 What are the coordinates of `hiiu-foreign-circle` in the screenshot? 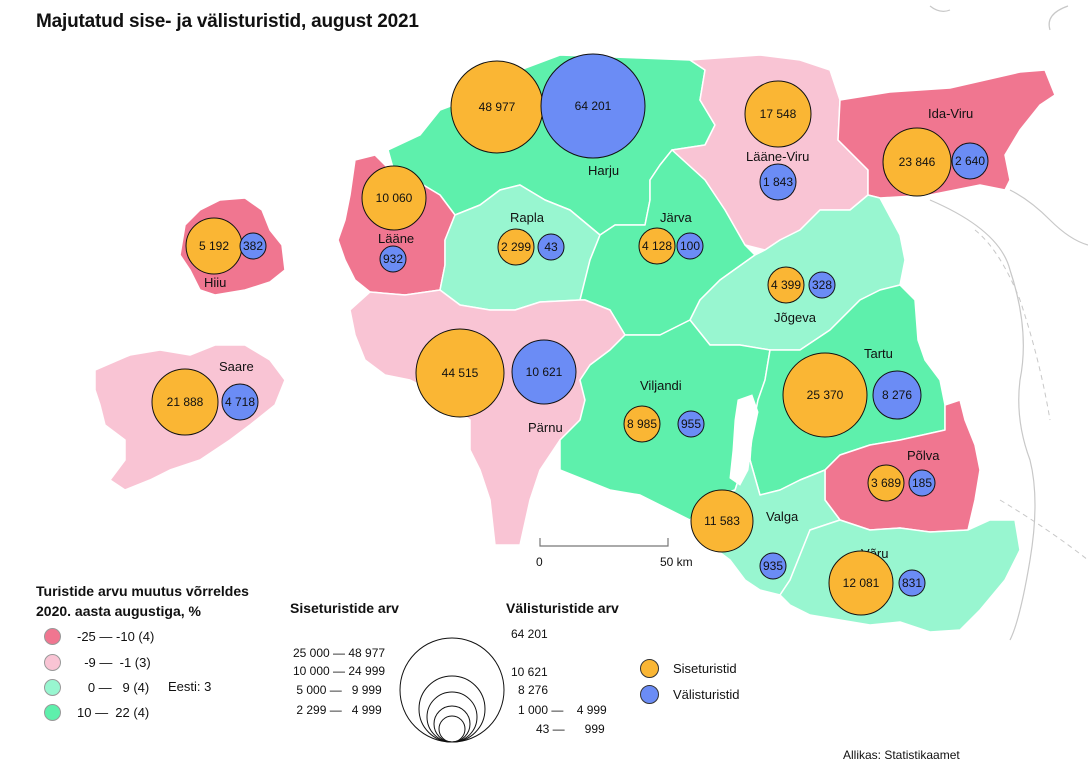 It's located at (253, 246).